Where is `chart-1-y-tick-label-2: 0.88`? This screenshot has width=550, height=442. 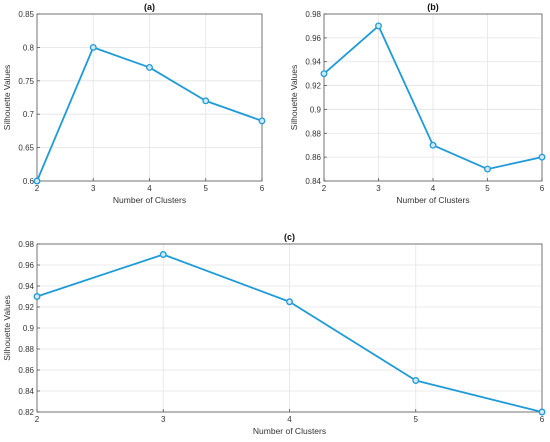 chart-1-y-tick-label-2: 0.88 is located at coordinates (313, 133).